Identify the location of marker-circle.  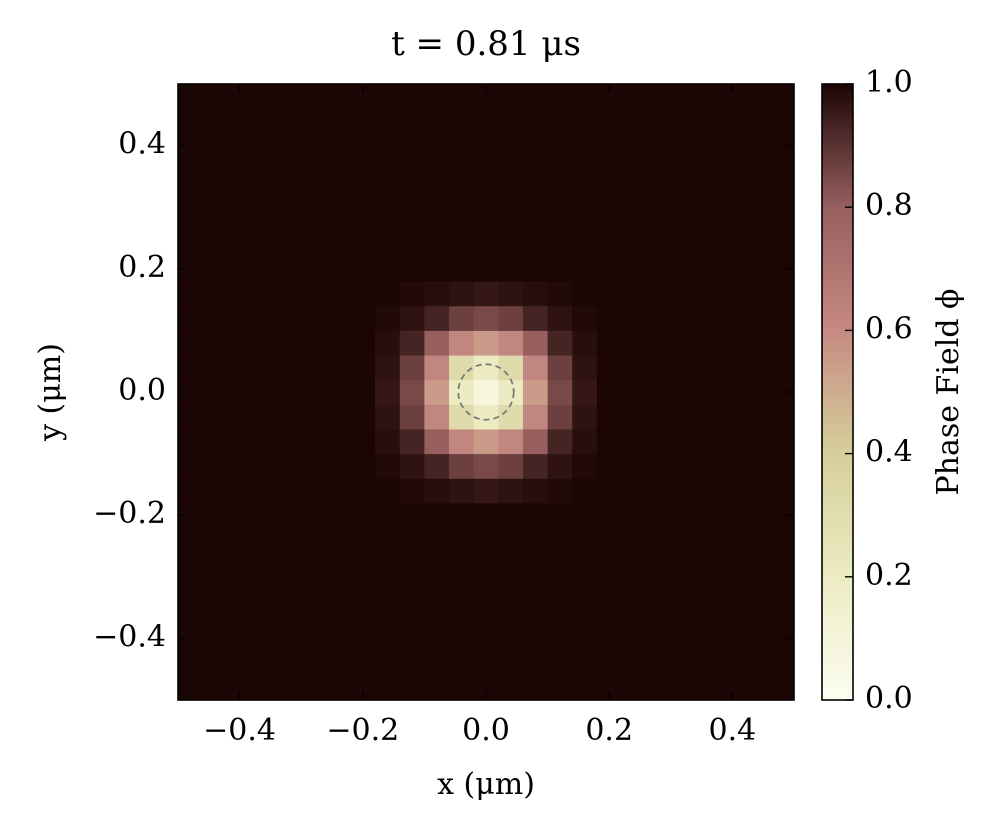
(486, 392).